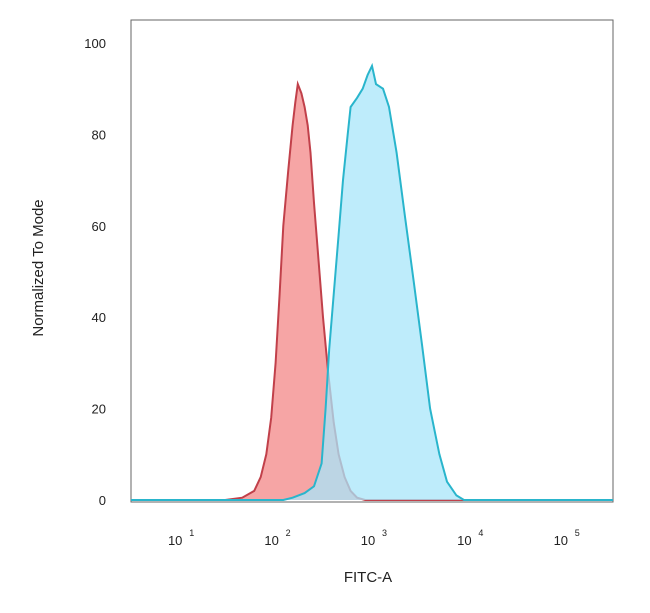 The image size is (650, 613). Describe the element at coordinates (191, 533) in the screenshot. I see `svg-text: 1` at that location.